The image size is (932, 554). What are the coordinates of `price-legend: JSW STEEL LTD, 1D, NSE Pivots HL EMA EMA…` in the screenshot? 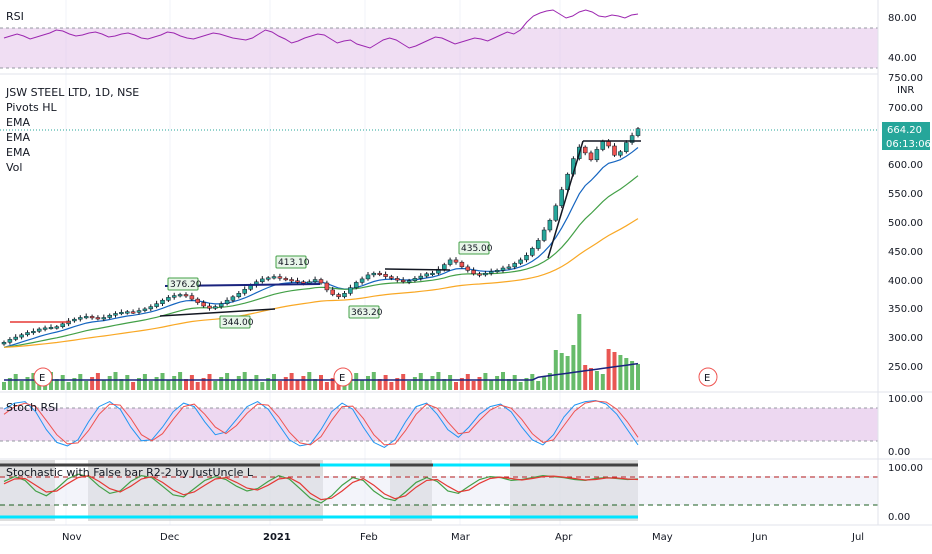 It's located at (72, 130).